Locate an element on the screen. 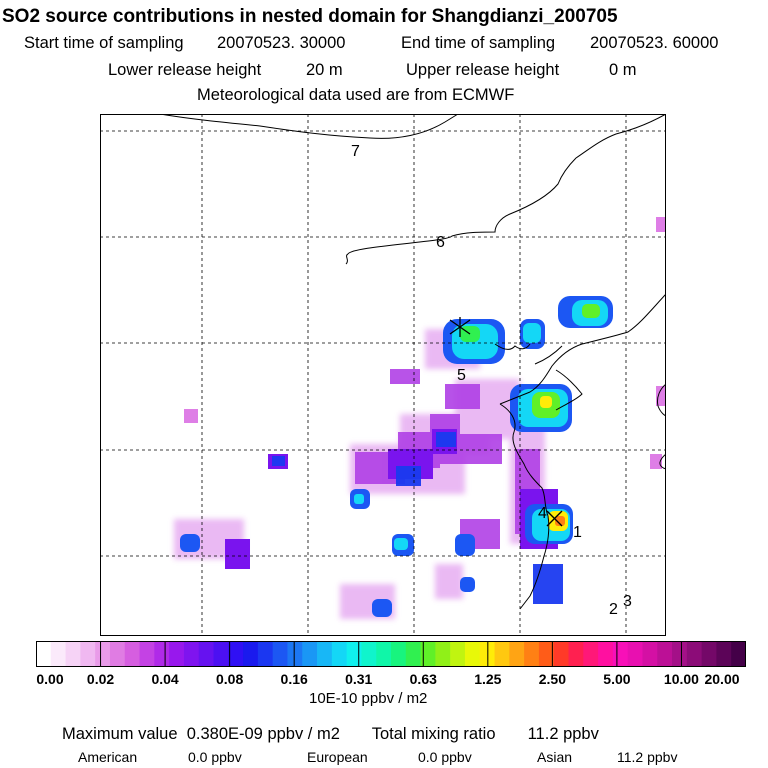 Image resolution: width=768 pixels, height=768 pixels. colorbar-tick-label: 0.08 is located at coordinates (230, 679).